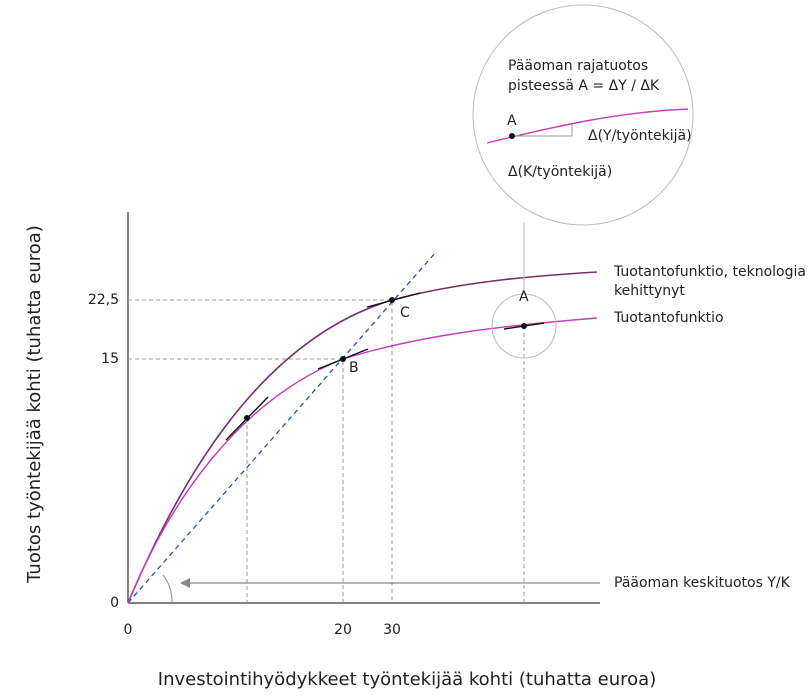 The image size is (810, 699). I want to click on x-tick-label: 20, so click(343, 630).